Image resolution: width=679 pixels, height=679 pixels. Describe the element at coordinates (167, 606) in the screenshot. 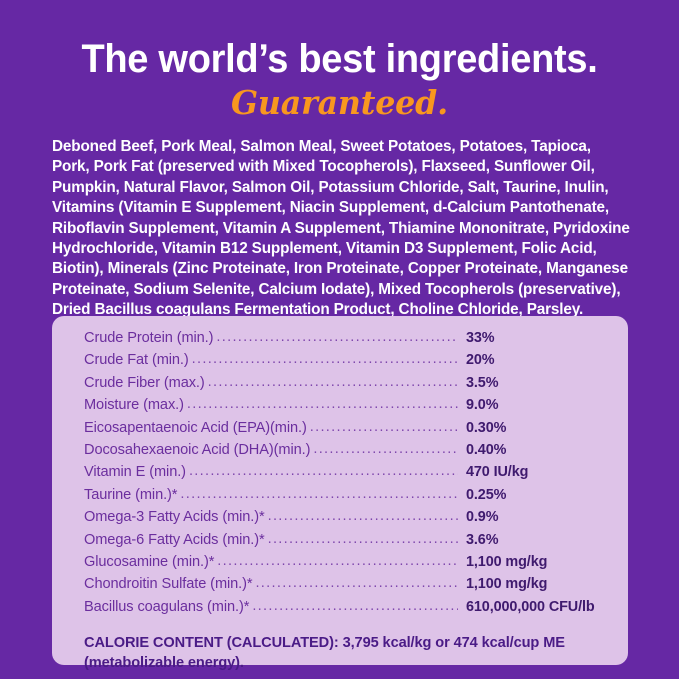

I see `analysis-label-text: Bacillus coagulans (min.)*` at that location.